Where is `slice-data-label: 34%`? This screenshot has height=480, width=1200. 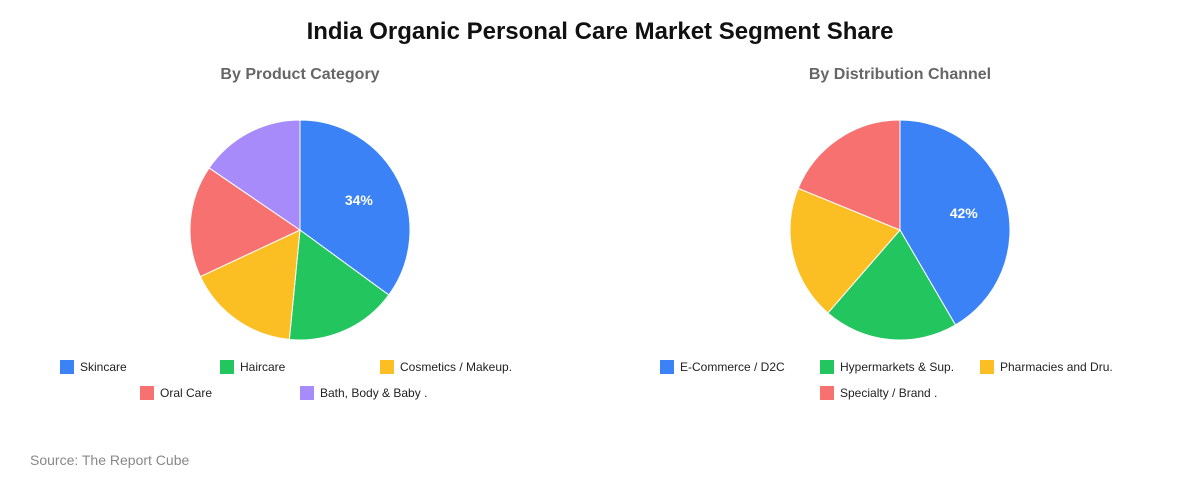 slice-data-label: 34% is located at coordinates (359, 200).